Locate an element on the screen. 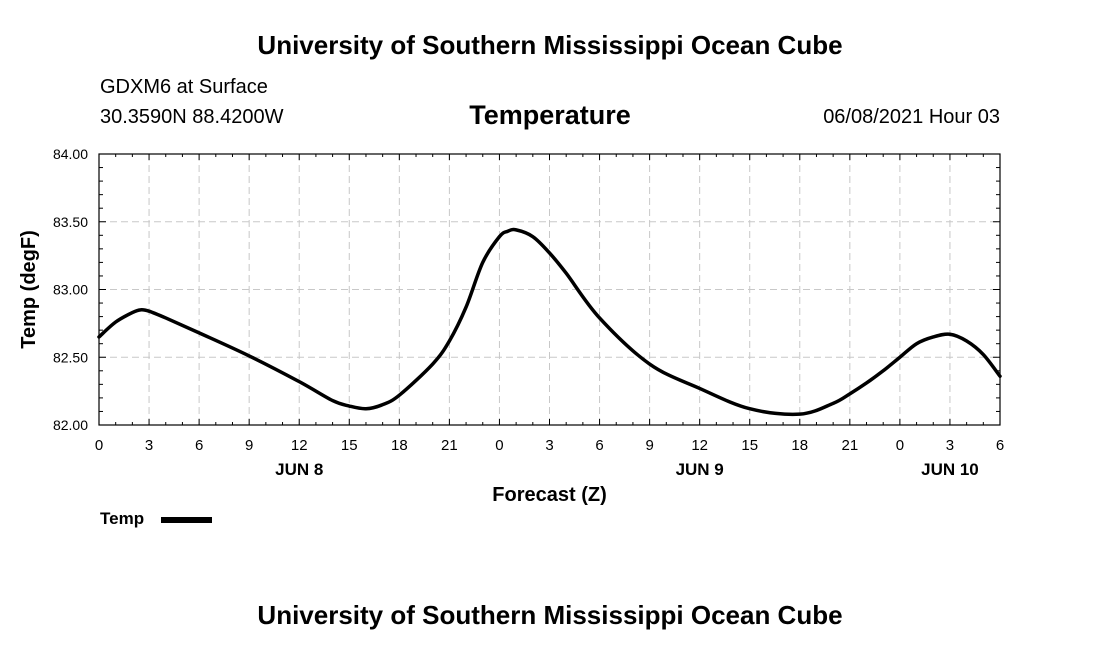  x-date-label: JUN 8 is located at coordinates (299, 469).